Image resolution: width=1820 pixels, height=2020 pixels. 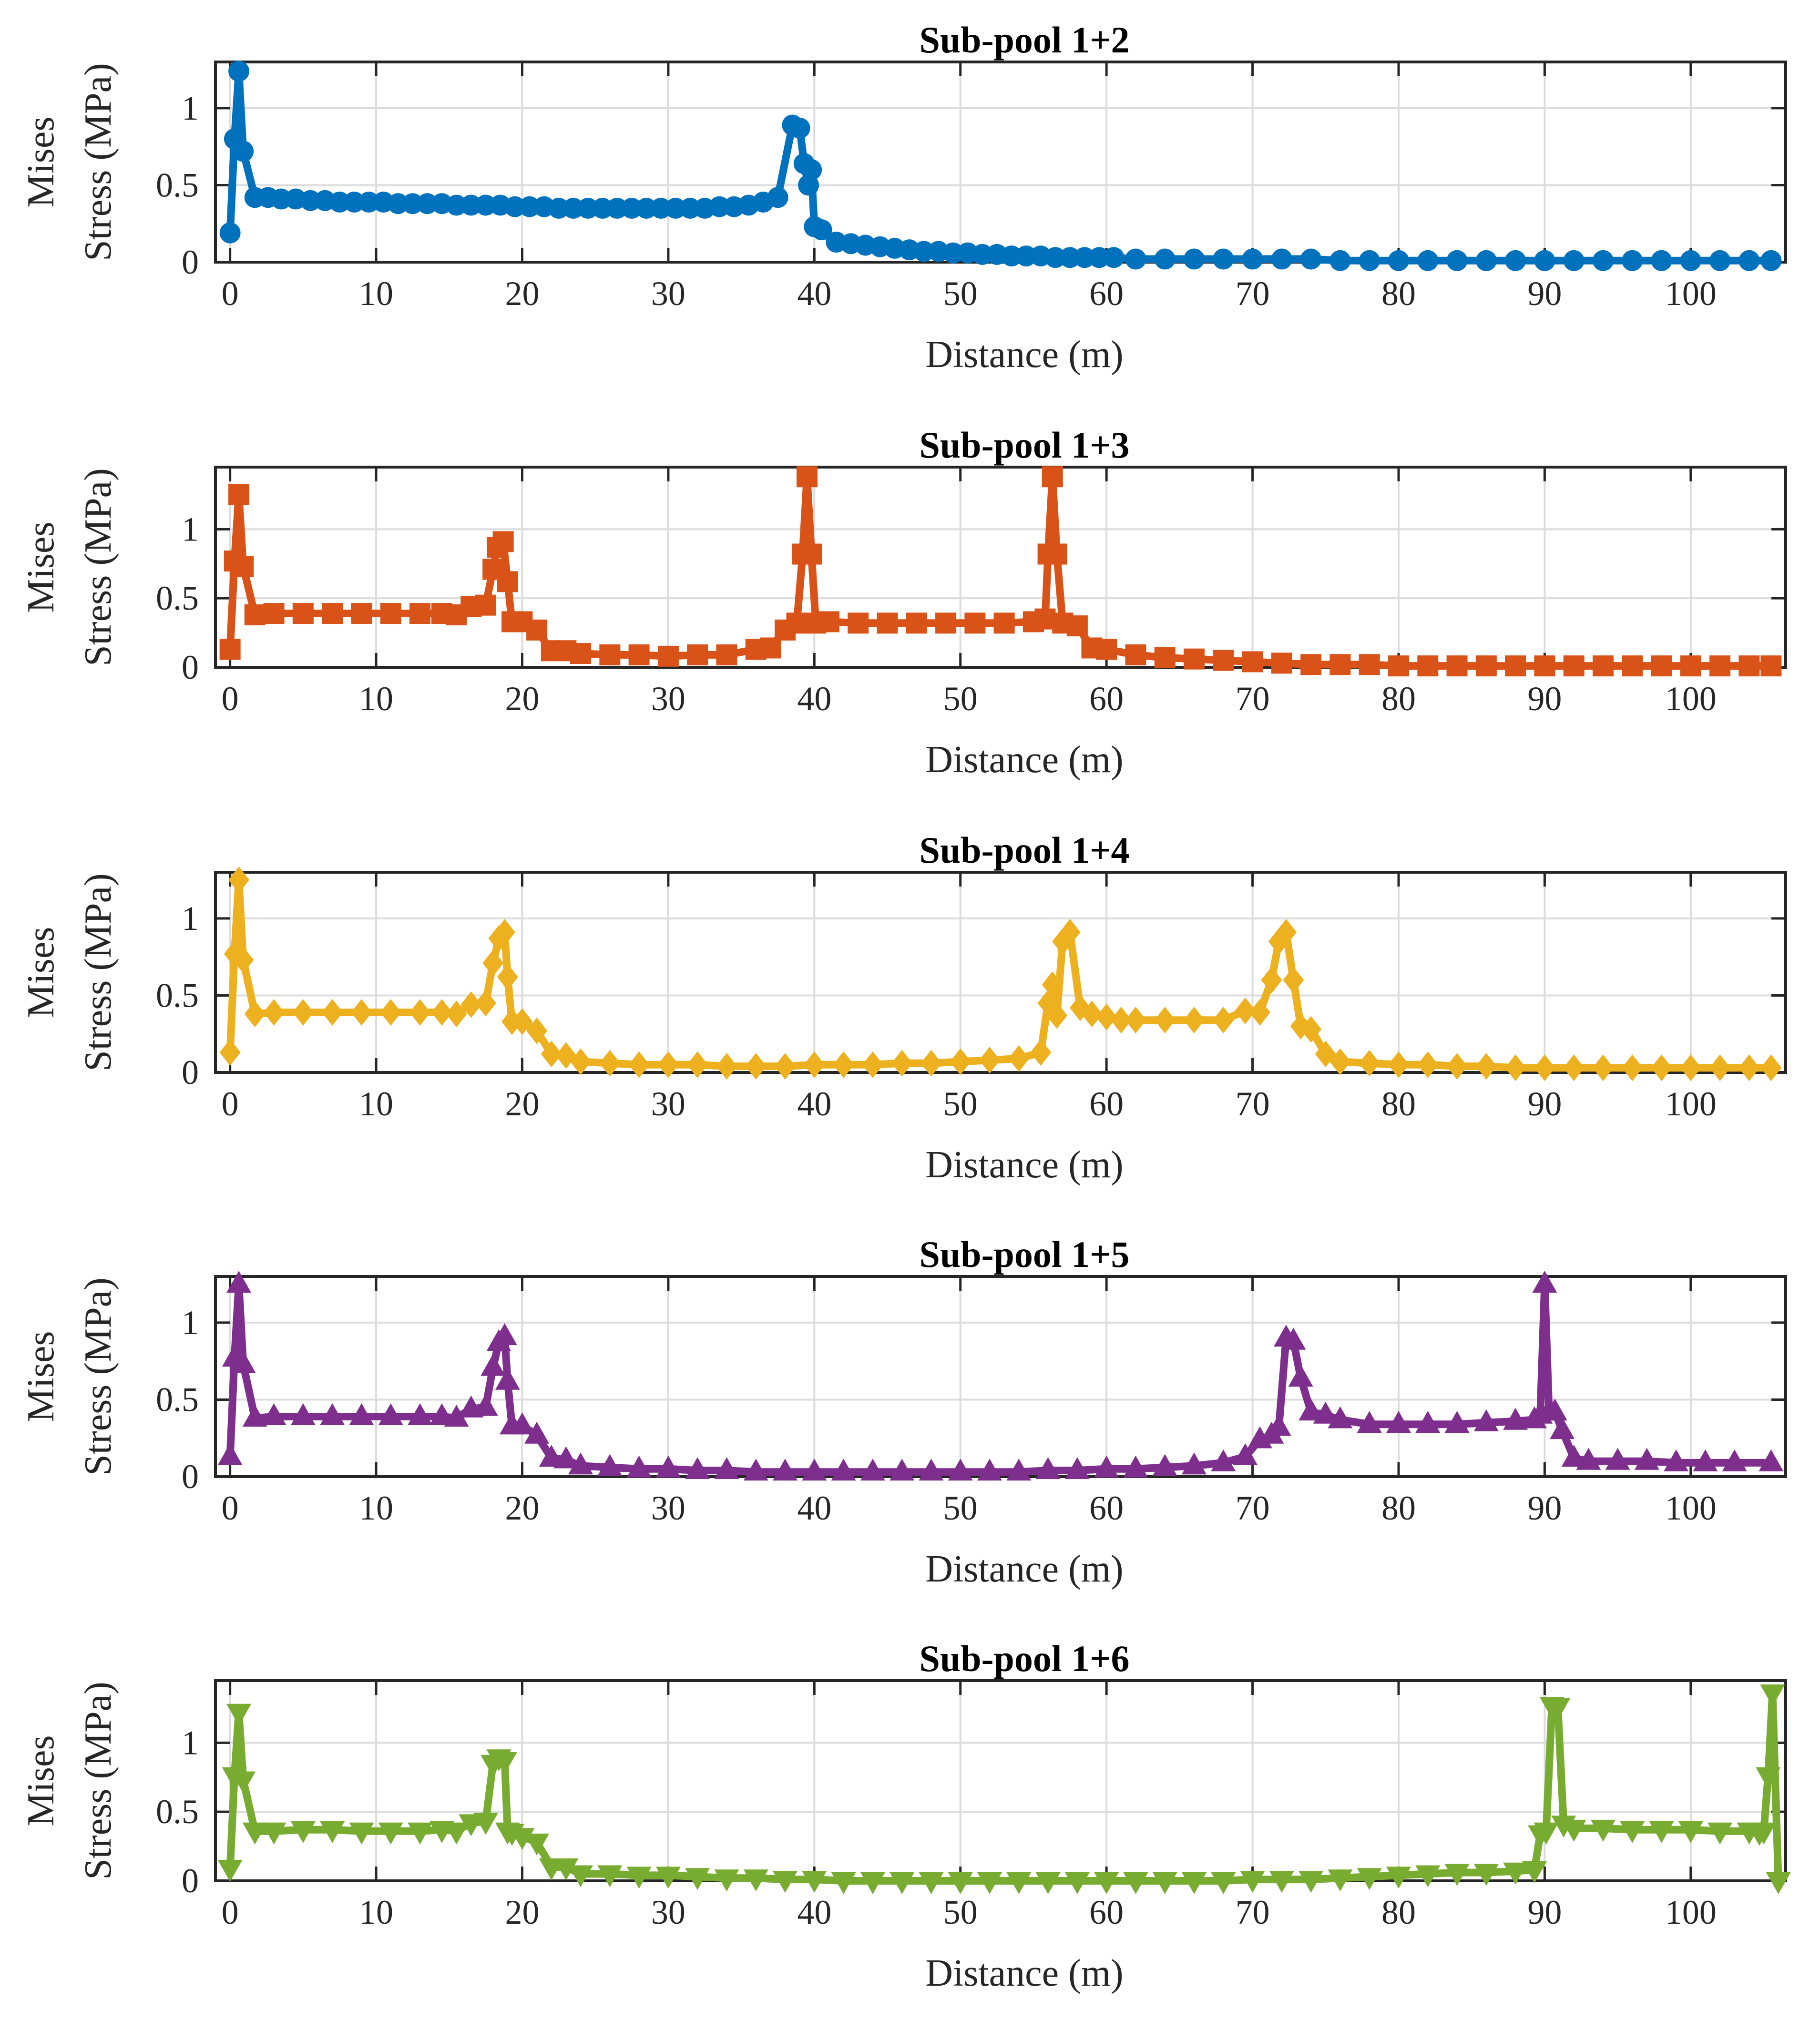 I want to click on x-tick-label: 60, so click(x=1106, y=294).